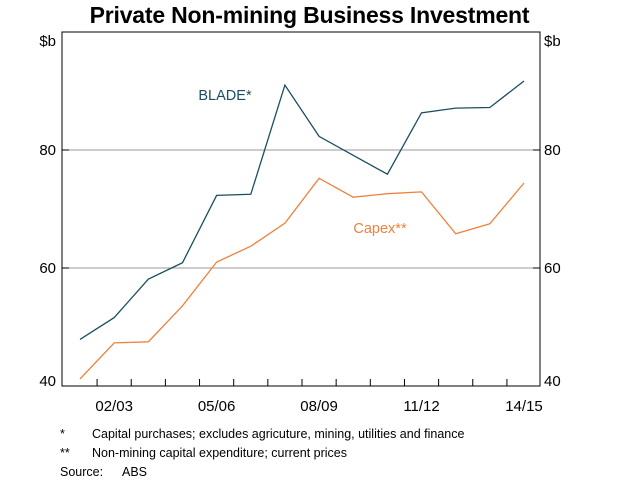  What do you see at coordinates (225, 96) in the screenshot?
I see `series-label-blade: BLADE*` at bounding box center [225, 96].